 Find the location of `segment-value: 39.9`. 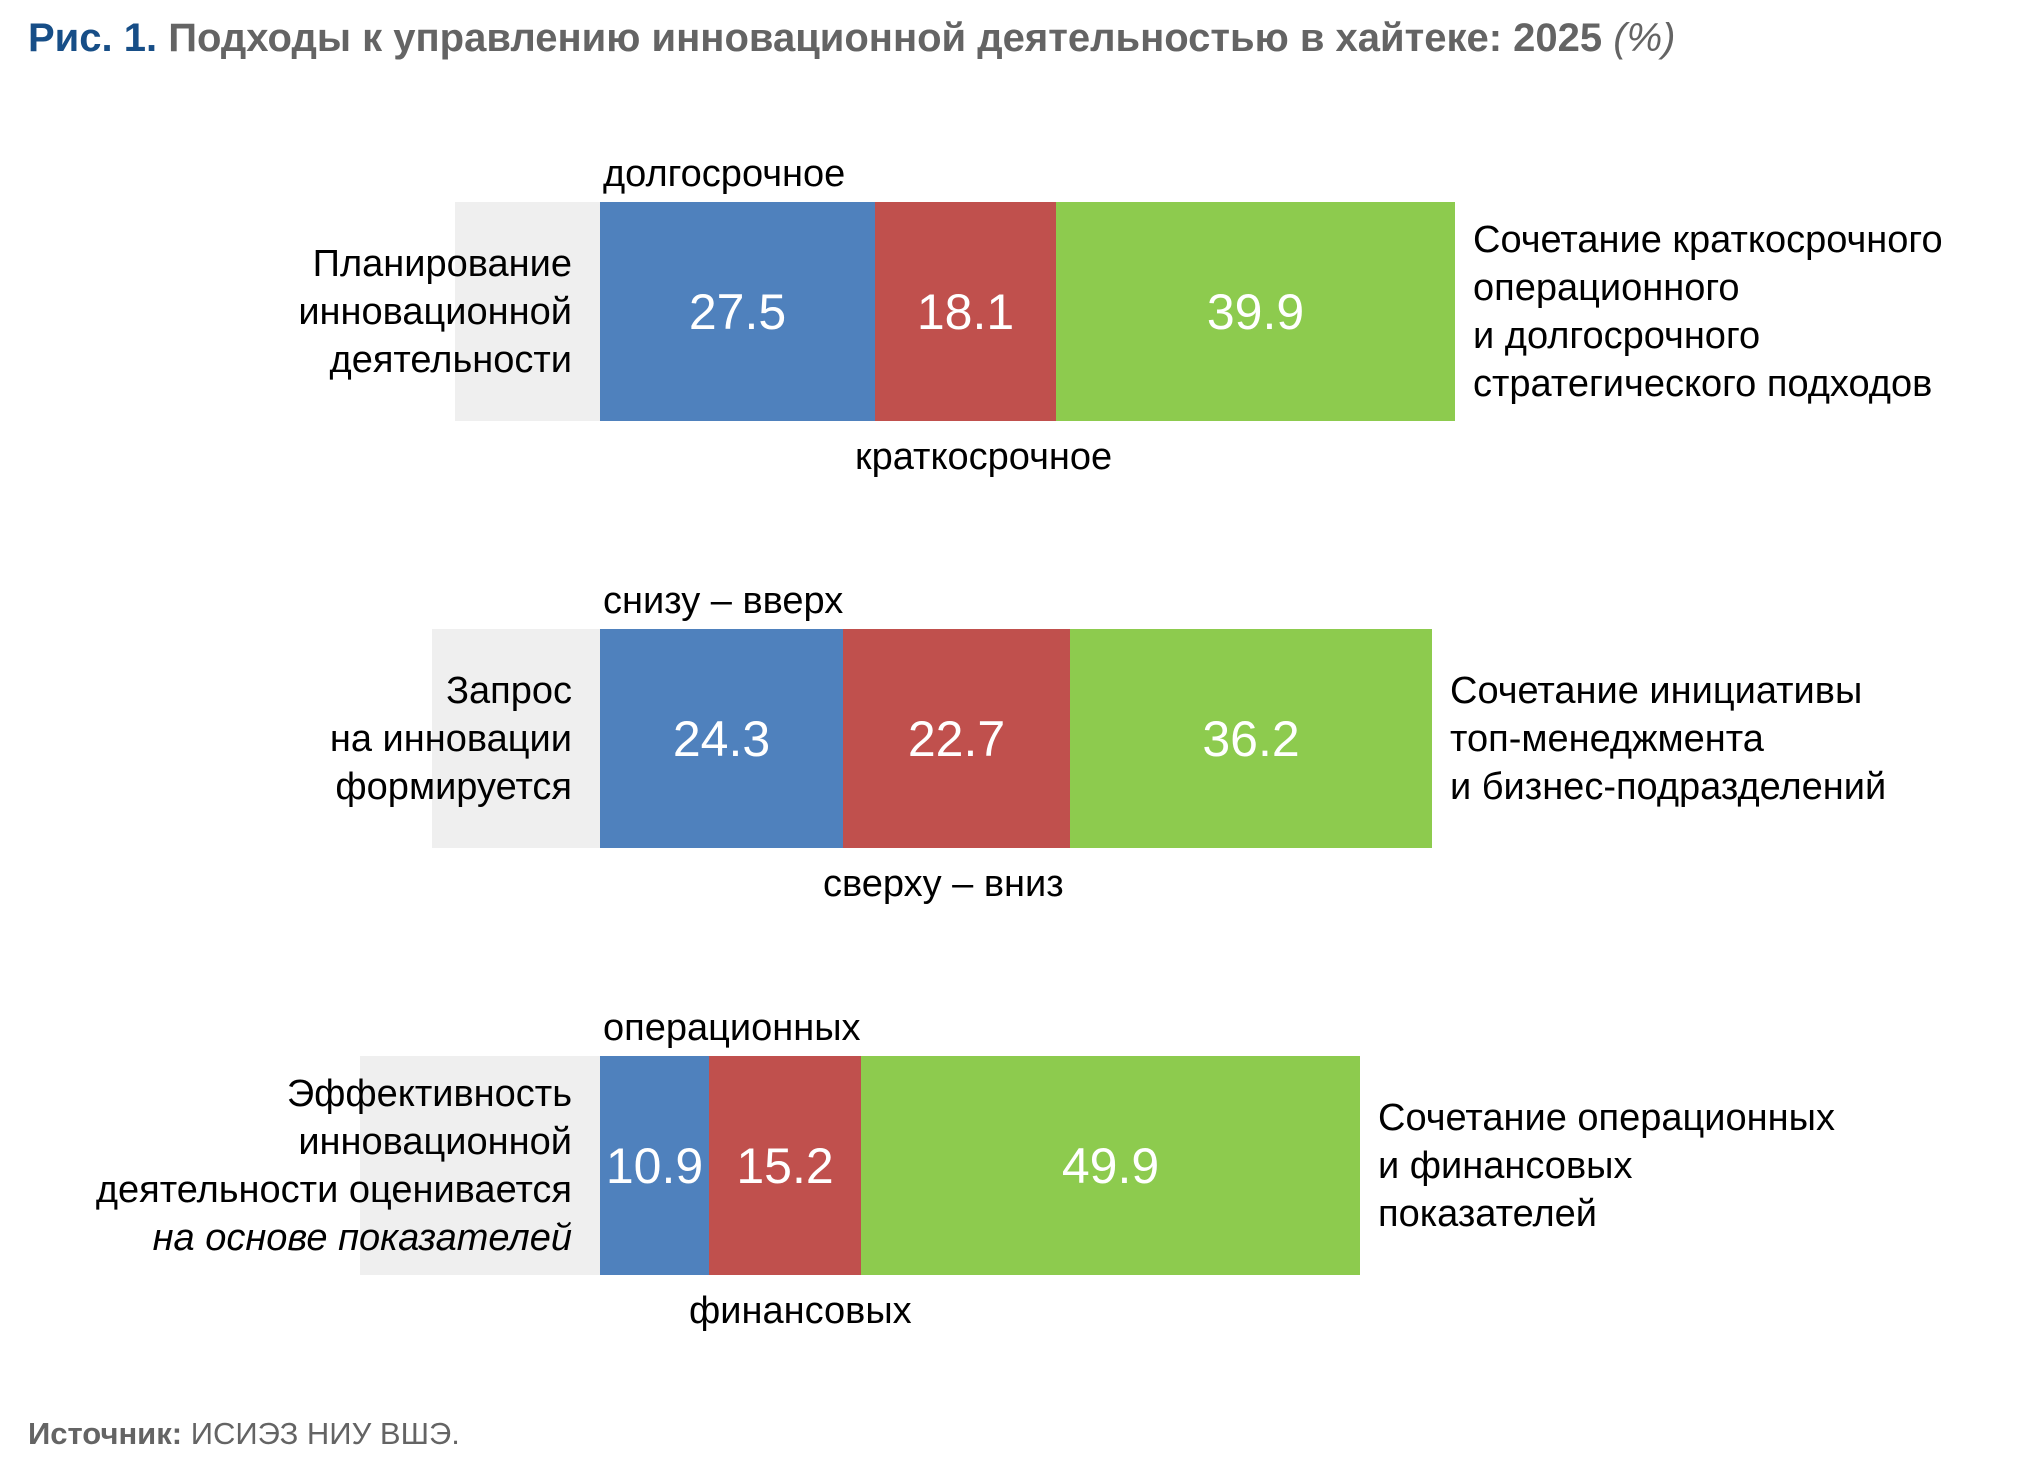

segment-value: 39.9 is located at coordinates (1255, 311).